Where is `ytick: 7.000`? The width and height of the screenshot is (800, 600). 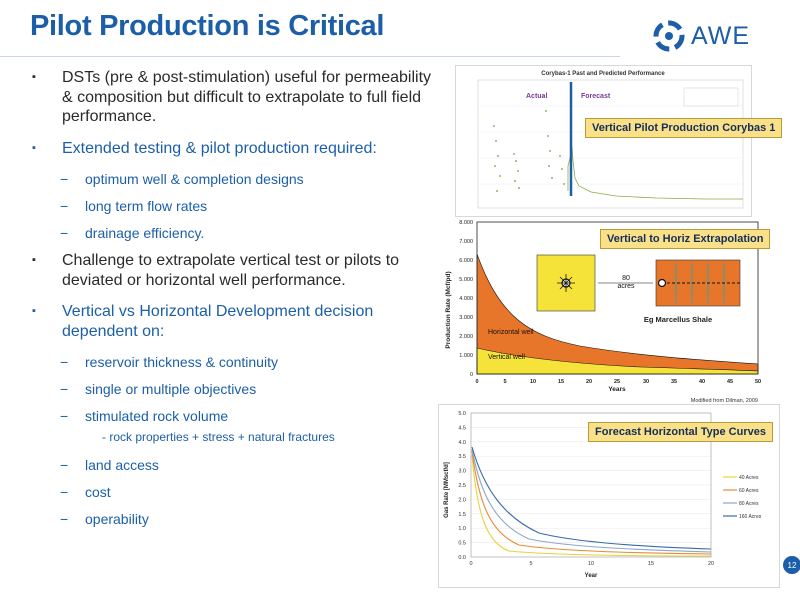 ytick: 7.000 is located at coordinates (466, 242).